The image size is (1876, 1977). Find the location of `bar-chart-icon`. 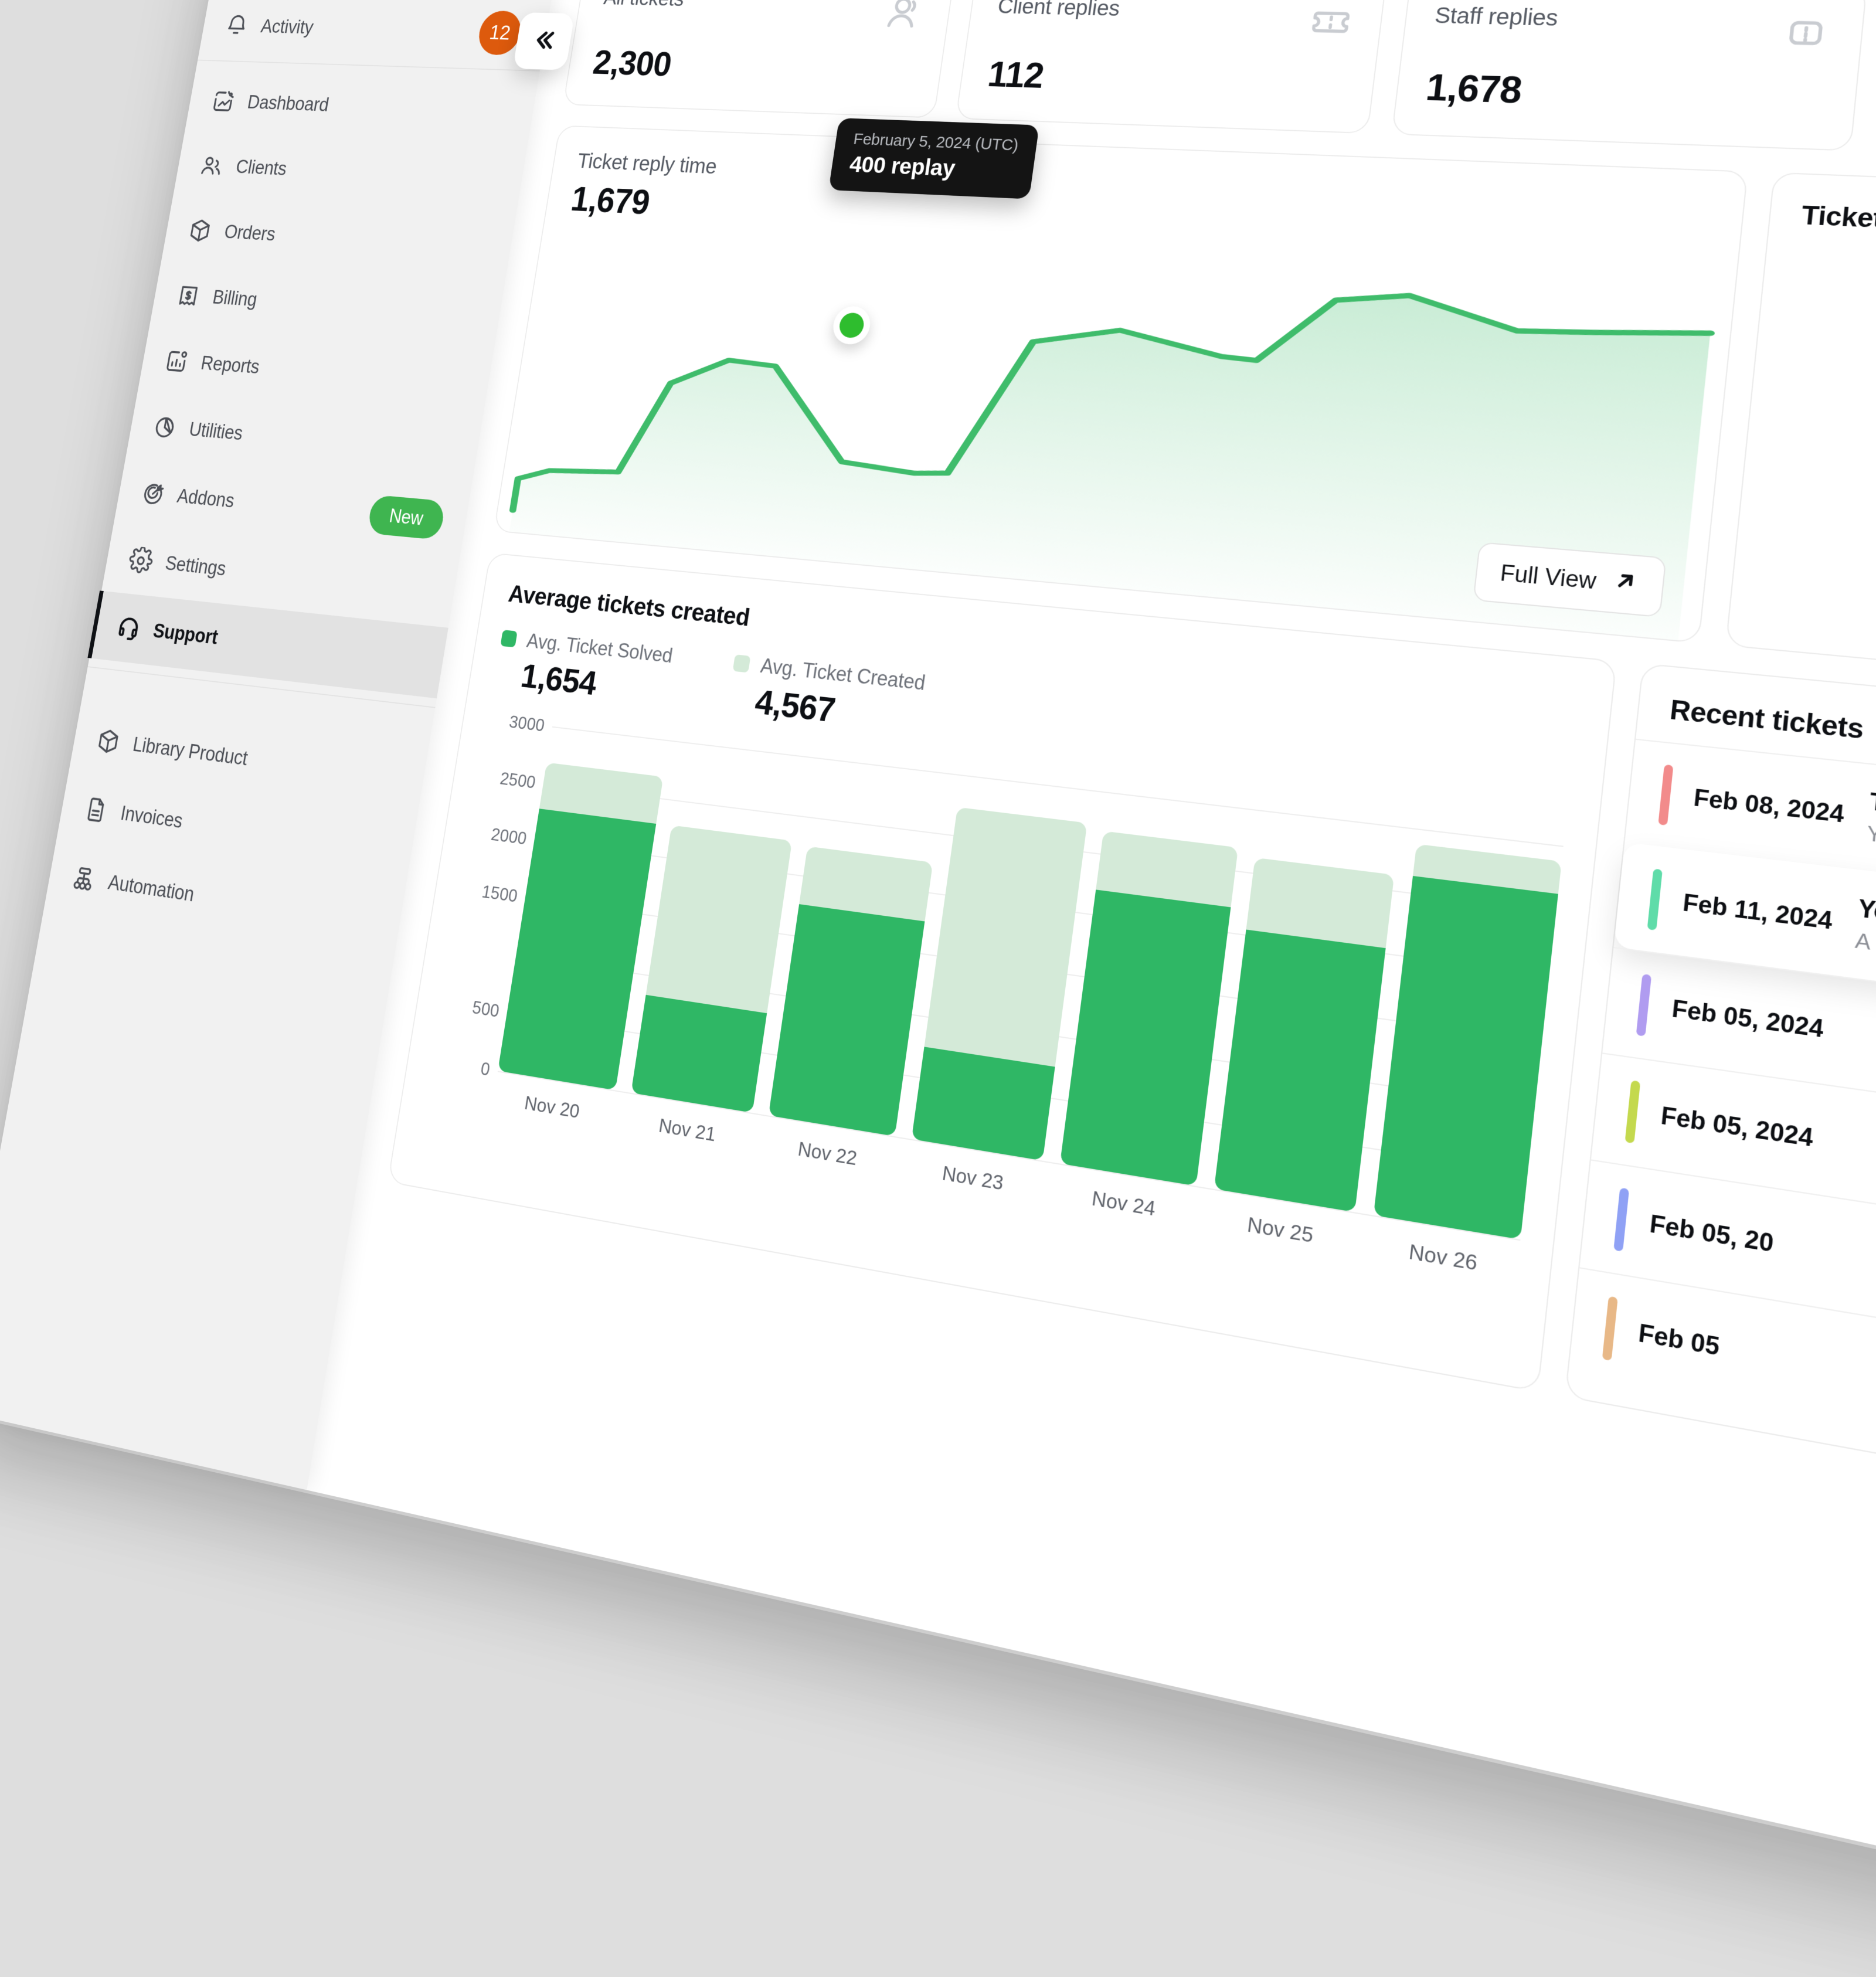

bar-chart-icon is located at coordinates (176, 361).